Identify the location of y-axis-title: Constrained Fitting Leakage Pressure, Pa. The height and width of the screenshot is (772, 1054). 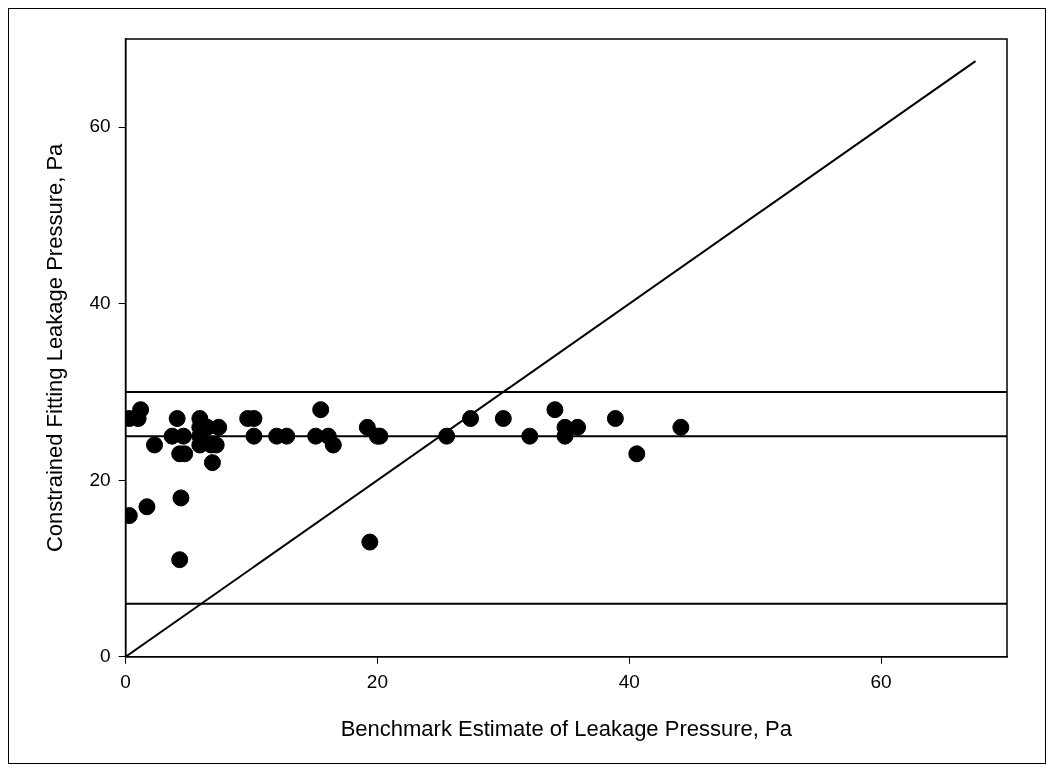
(55, 347).